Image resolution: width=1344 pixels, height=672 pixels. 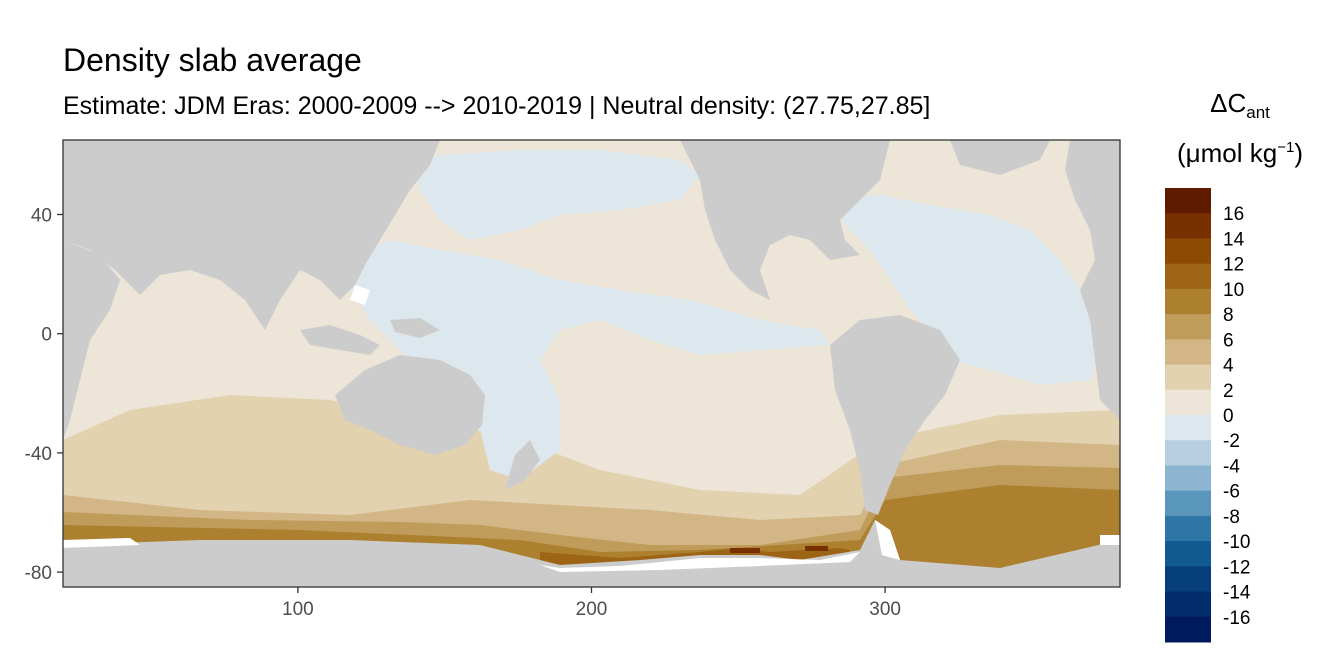 What do you see at coordinates (1240, 105) in the screenshot?
I see `legend-title: ΔCant` at bounding box center [1240, 105].